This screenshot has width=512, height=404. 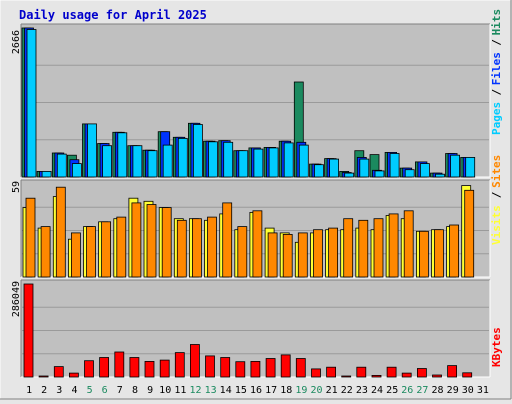 I want to click on chart-title: Daily usage for April 2025, so click(x=113, y=15).